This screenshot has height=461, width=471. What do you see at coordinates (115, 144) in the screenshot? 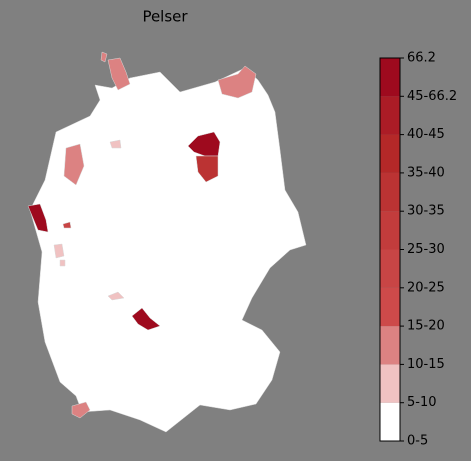
I see `region-small-north` at bounding box center [115, 144].